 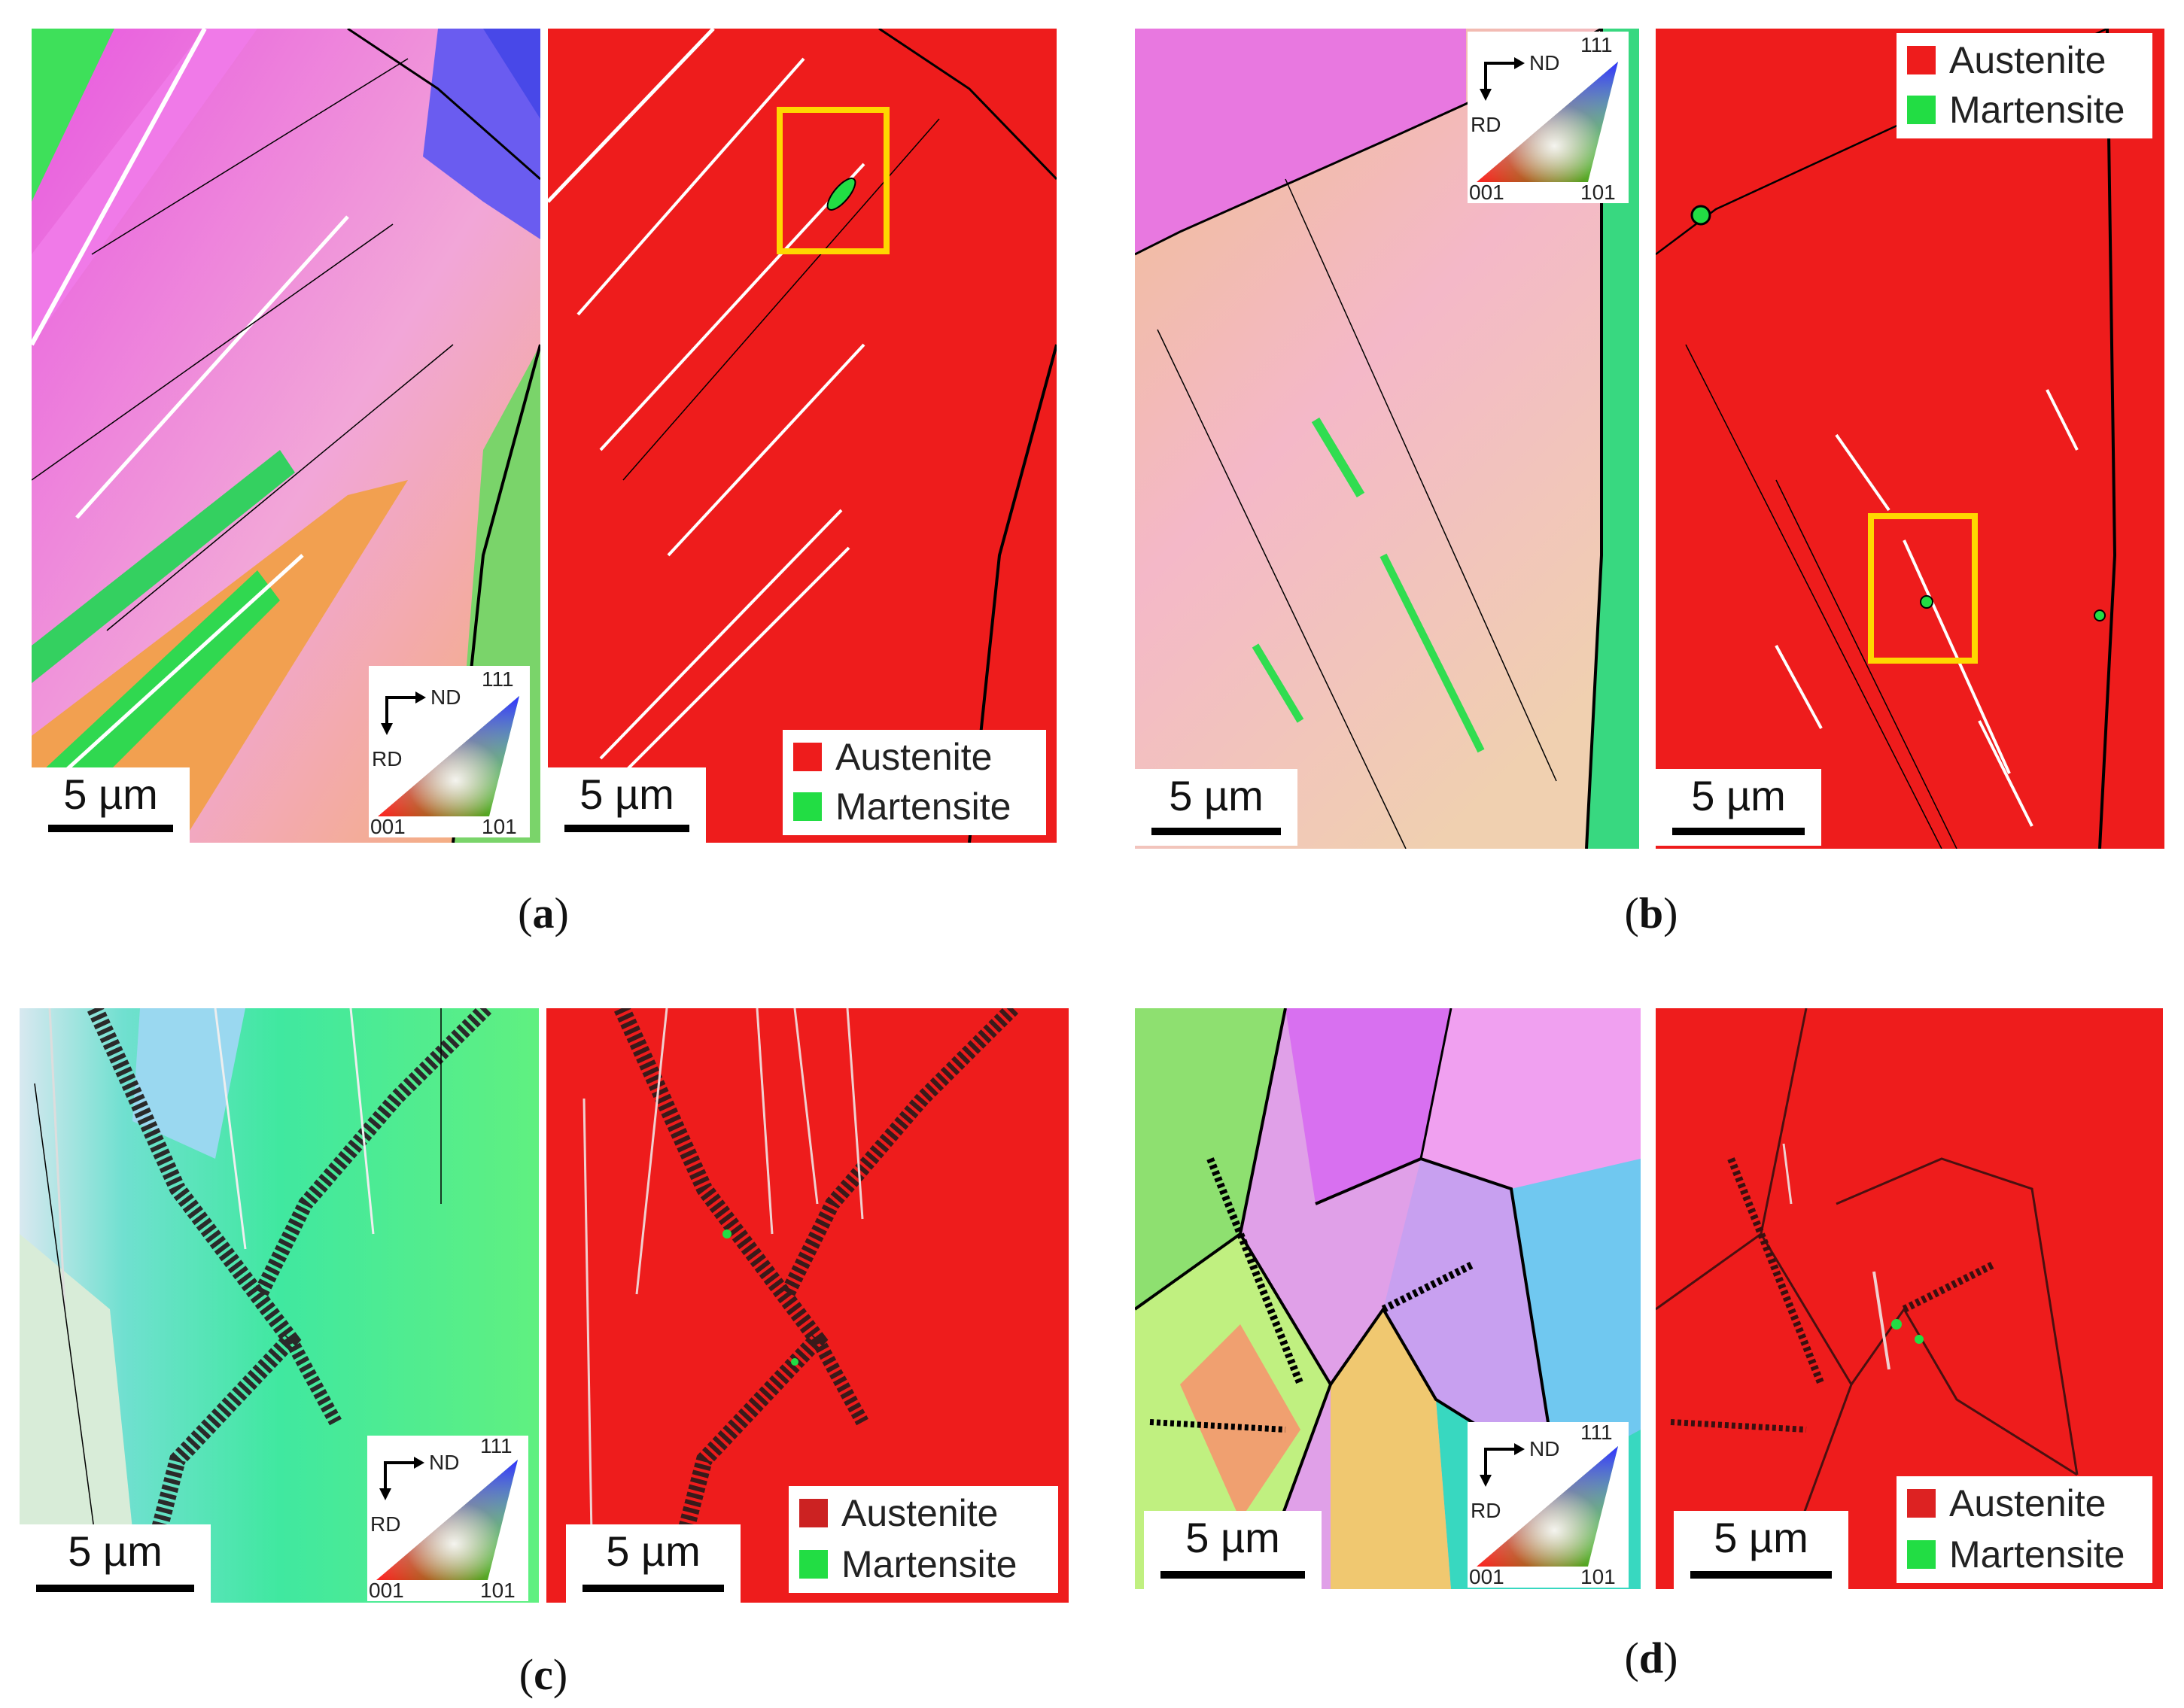 What do you see at coordinates (1910, 439) in the screenshot?
I see `phase-map-b` at bounding box center [1910, 439].